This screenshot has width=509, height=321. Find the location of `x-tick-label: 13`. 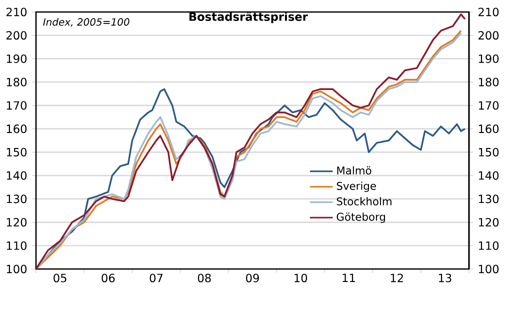

x-tick-label: 13 is located at coordinates (445, 278).